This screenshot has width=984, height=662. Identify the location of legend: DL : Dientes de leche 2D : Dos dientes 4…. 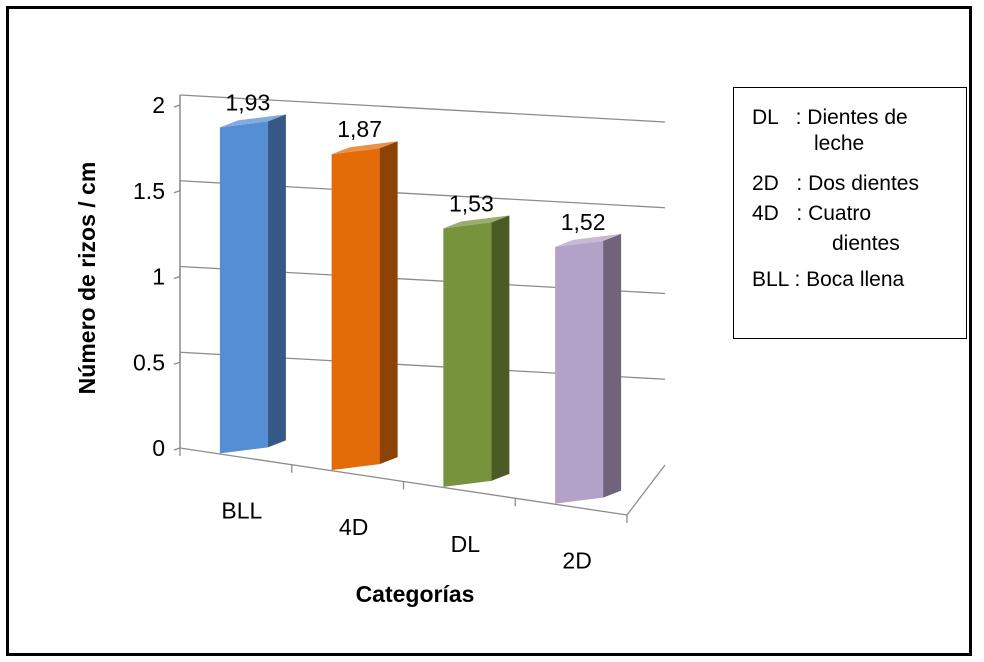
(850, 213).